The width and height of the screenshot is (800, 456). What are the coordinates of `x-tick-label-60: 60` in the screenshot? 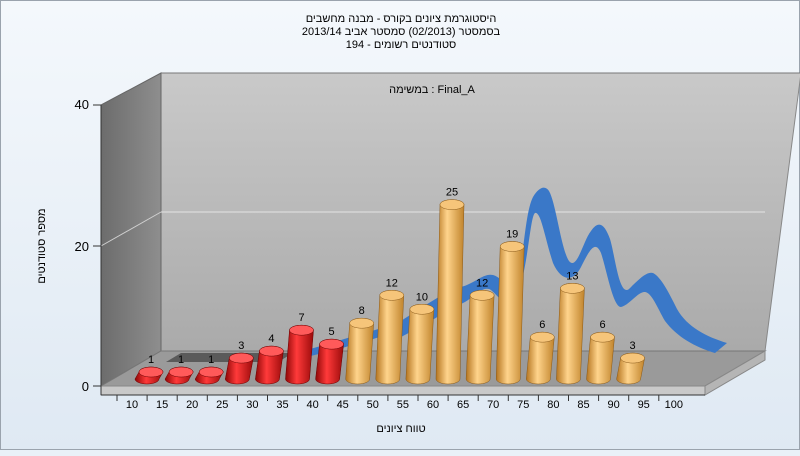 It's located at (433, 405).